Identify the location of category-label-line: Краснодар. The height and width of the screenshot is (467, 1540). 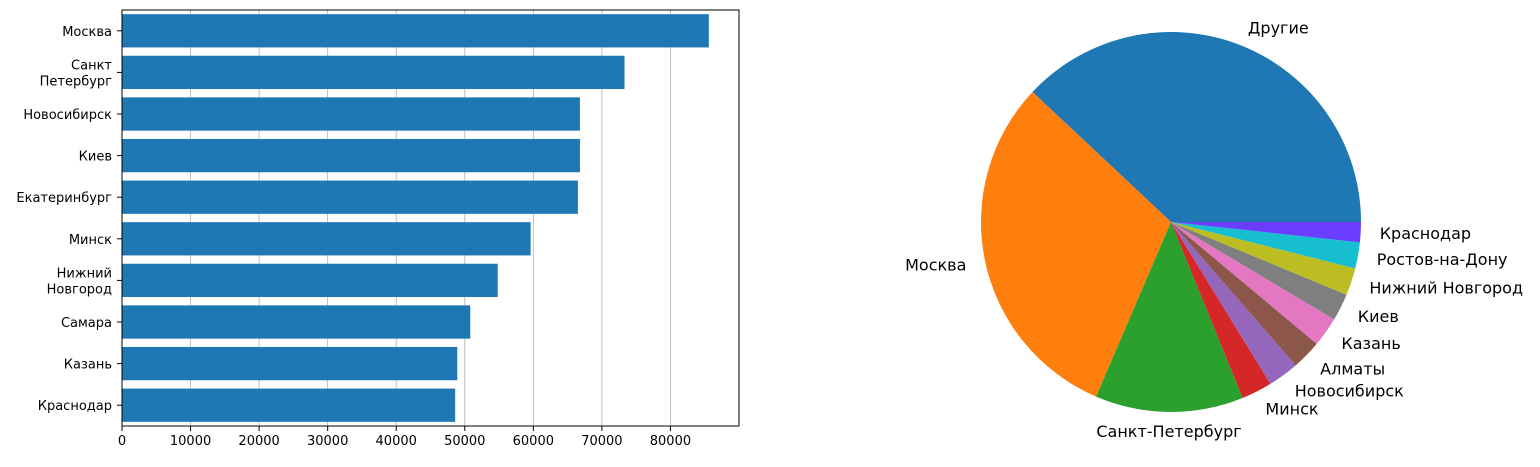
(75, 406).